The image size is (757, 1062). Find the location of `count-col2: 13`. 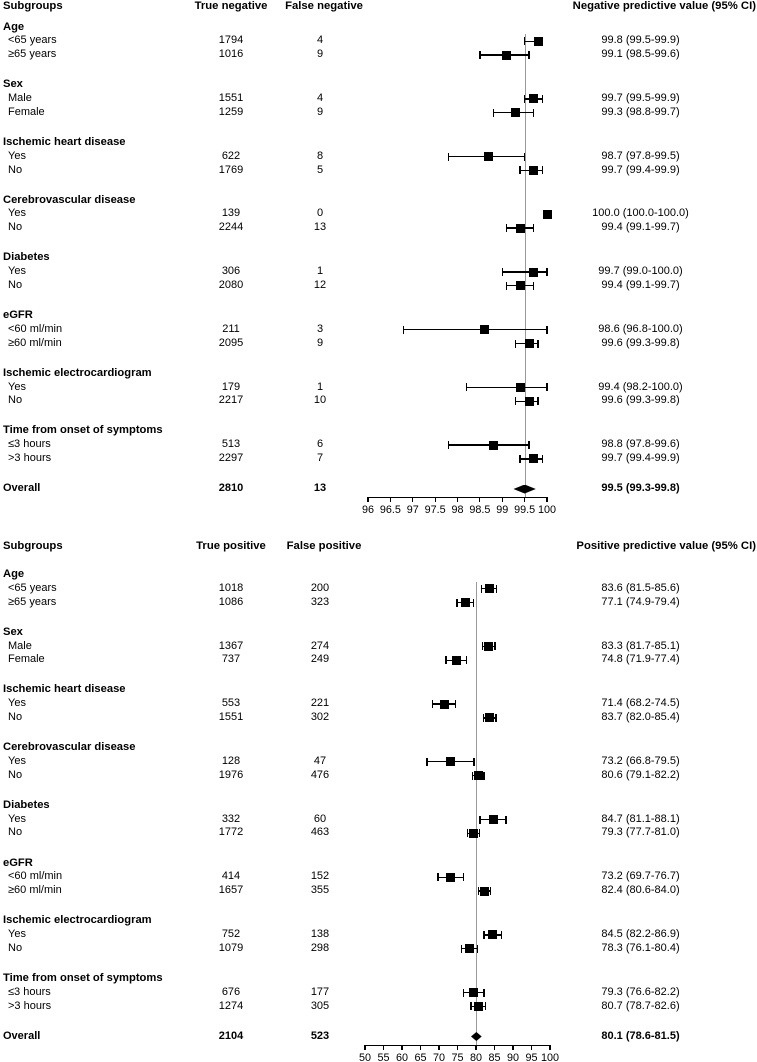

count-col2: 13 is located at coordinates (320, 488).